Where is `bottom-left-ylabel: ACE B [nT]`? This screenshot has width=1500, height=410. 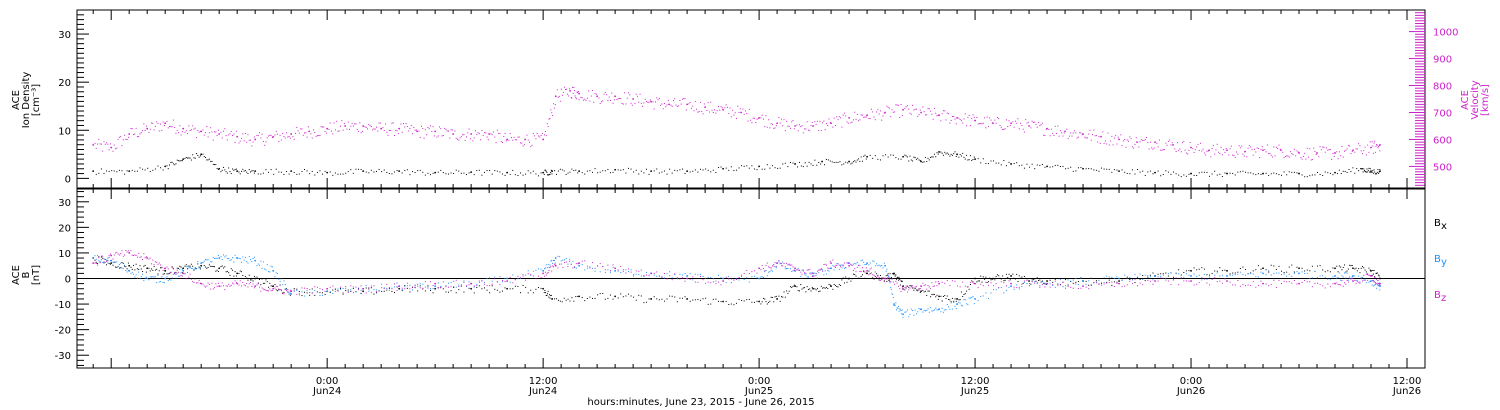 bottom-left-ylabel: ACE B [nT] is located at coordinates (26, 275).